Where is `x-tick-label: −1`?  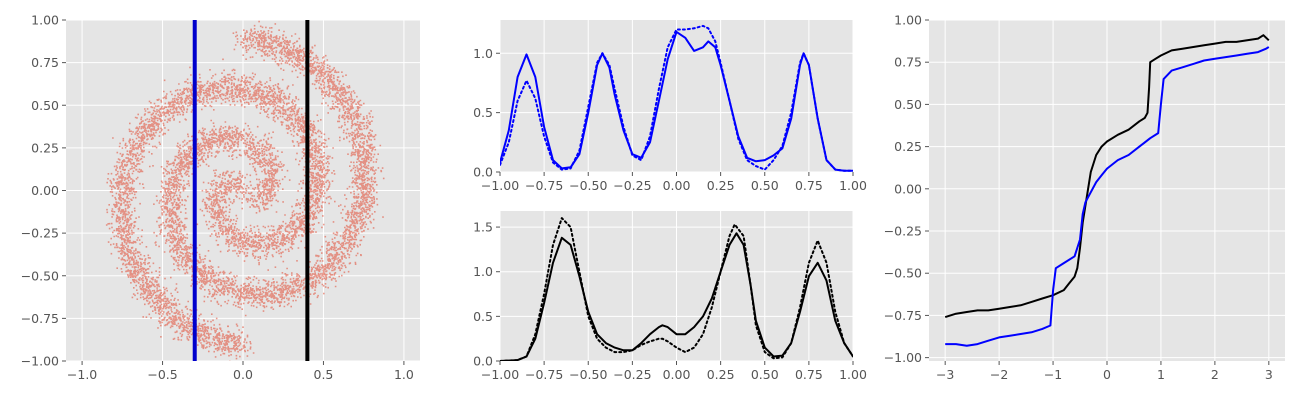 x-tick-label: −1 is located at coordinates (1053, 374).